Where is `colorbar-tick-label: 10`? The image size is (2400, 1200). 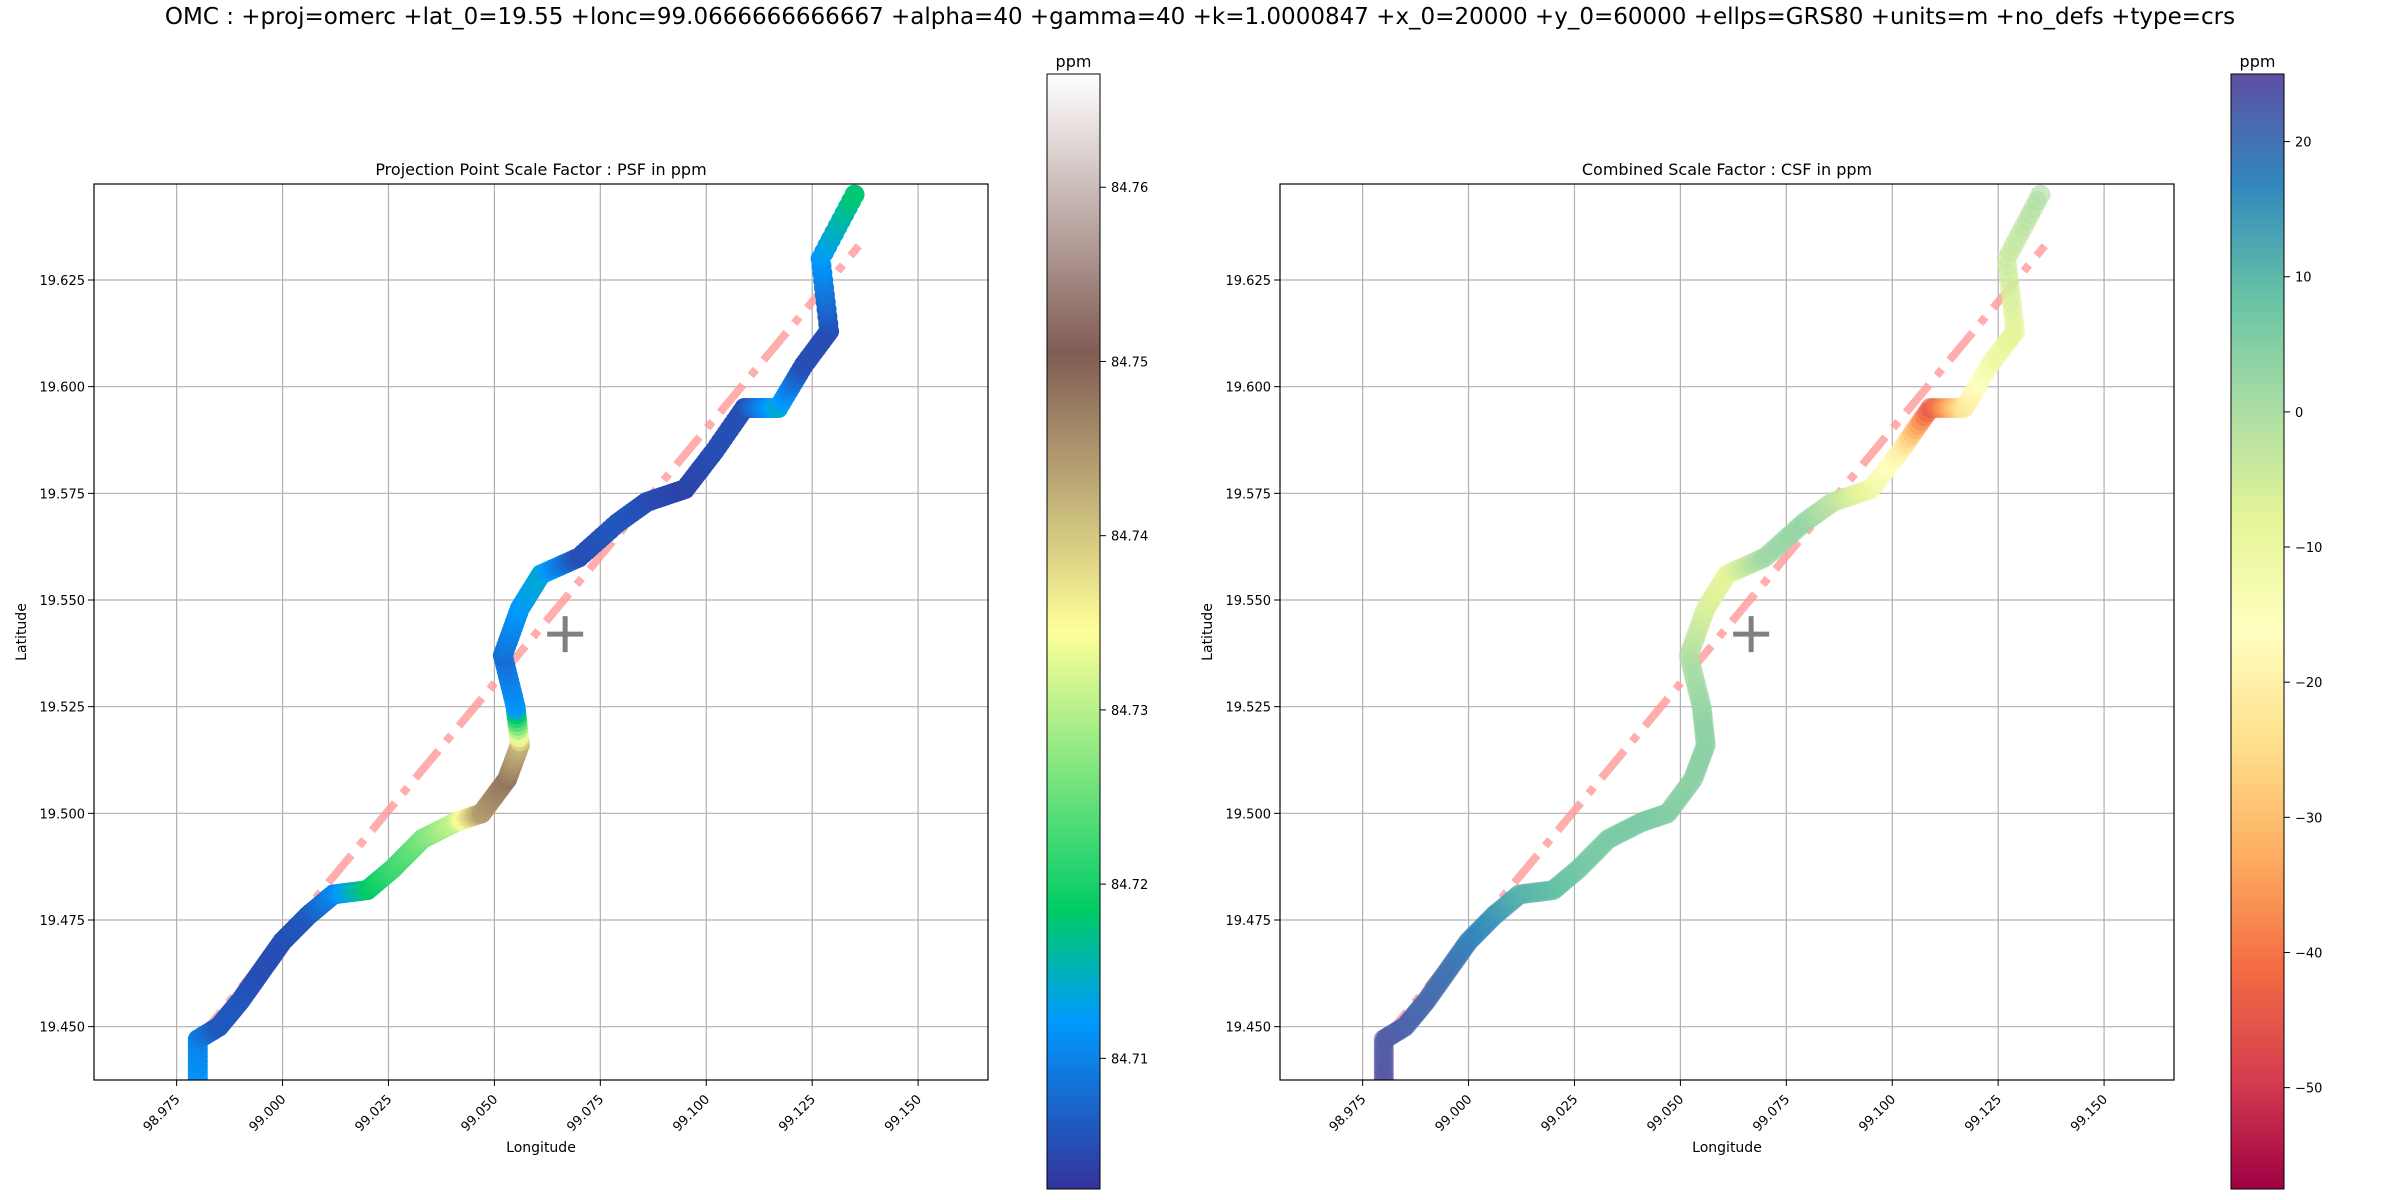 colorbar-tick-label: 10 is located at coordinates (2303, 278).